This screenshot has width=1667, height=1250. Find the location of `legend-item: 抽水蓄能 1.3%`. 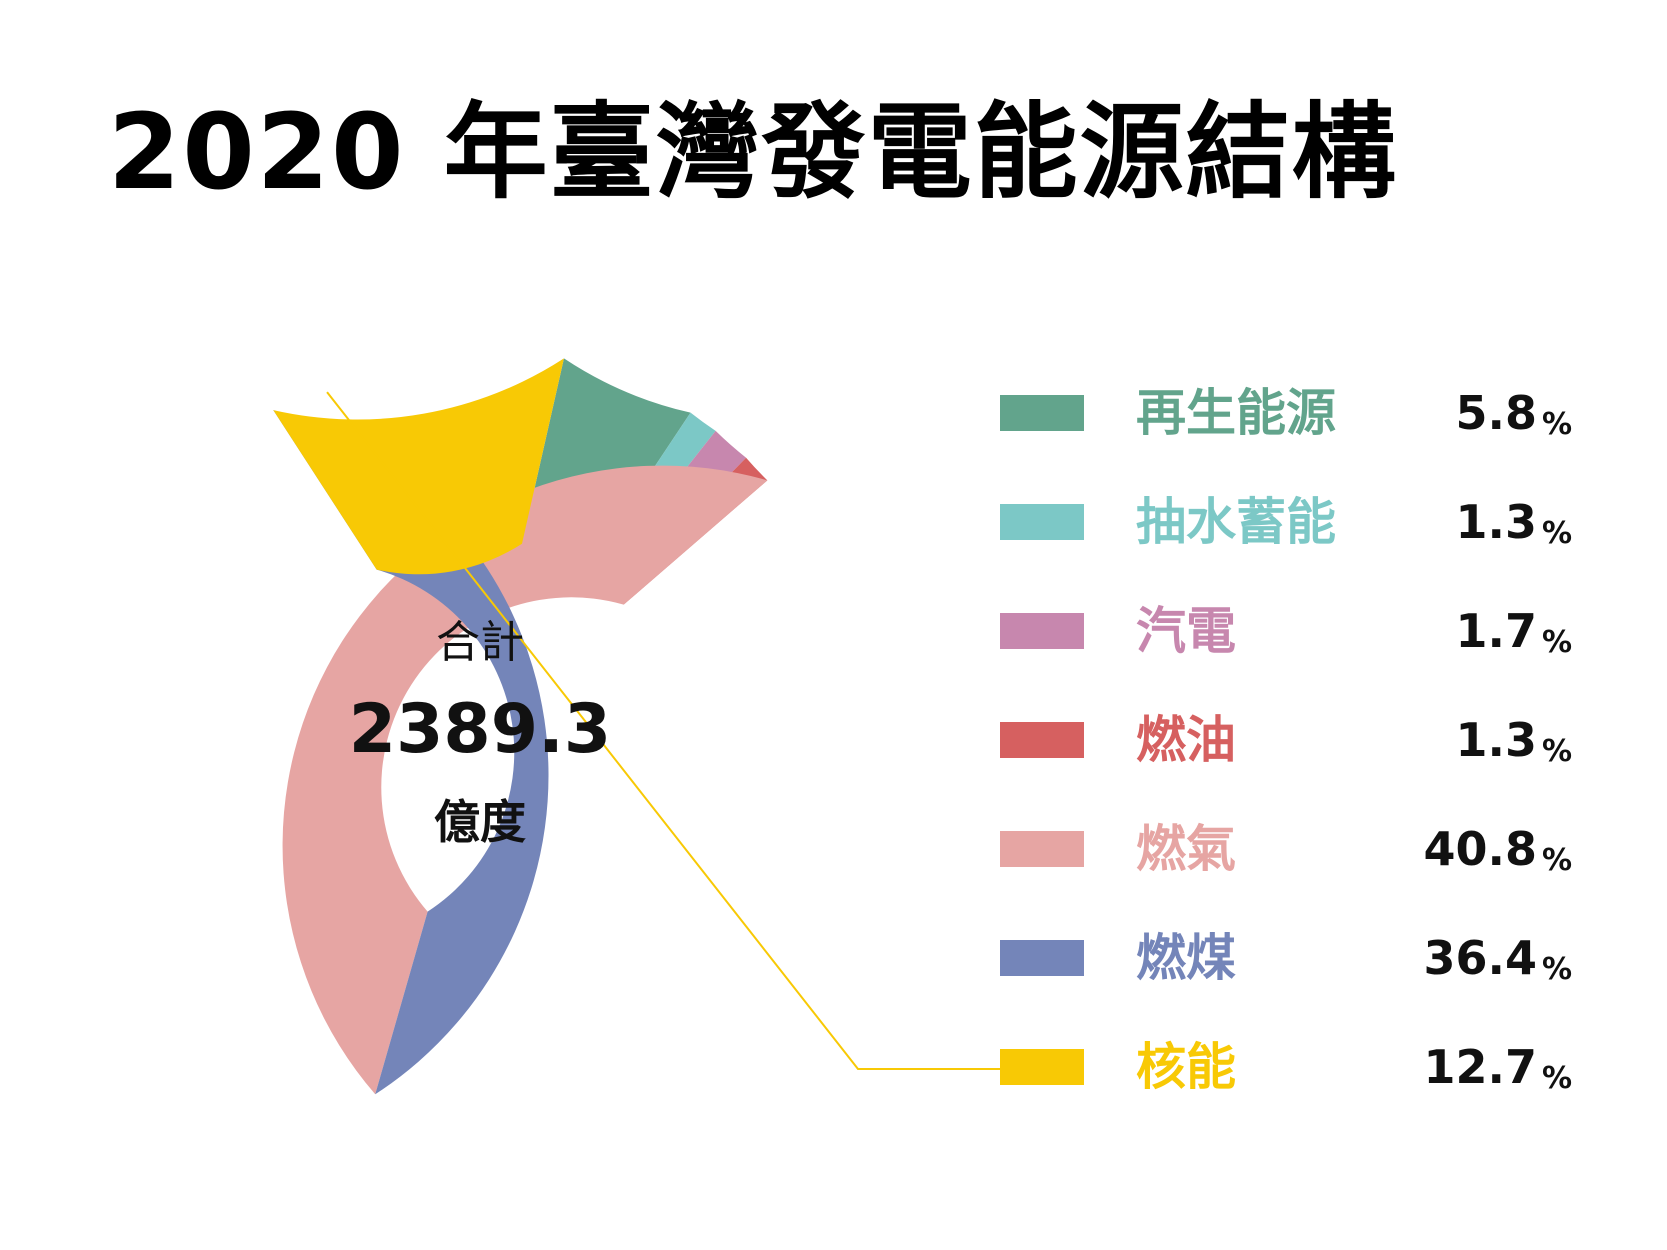

legend-item: 抽水蓄能 1.3% is located at coordinates (1300, 520).